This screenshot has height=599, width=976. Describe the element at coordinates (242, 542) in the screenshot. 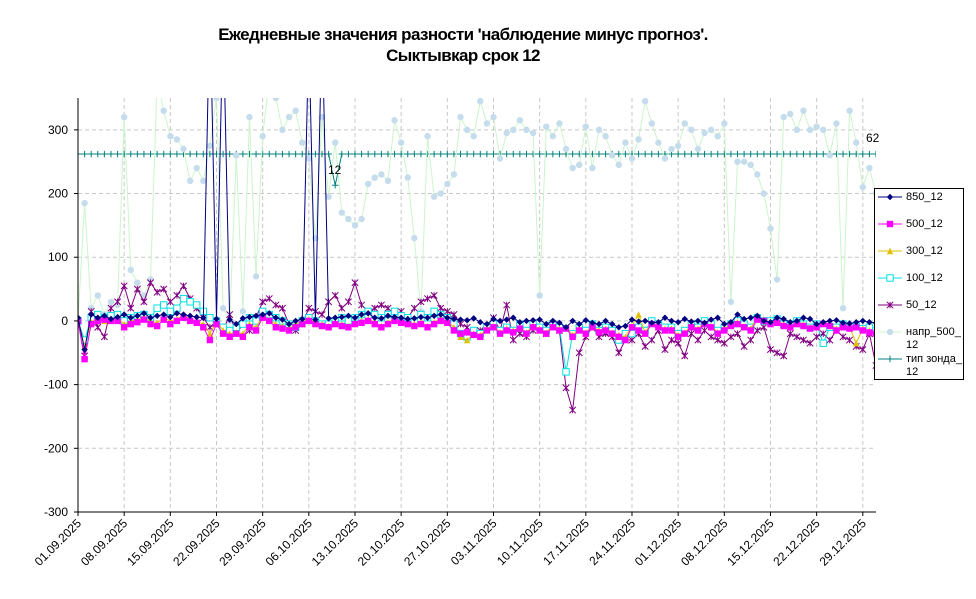

I see `x-tick-label: 29.09.2025` at that location.